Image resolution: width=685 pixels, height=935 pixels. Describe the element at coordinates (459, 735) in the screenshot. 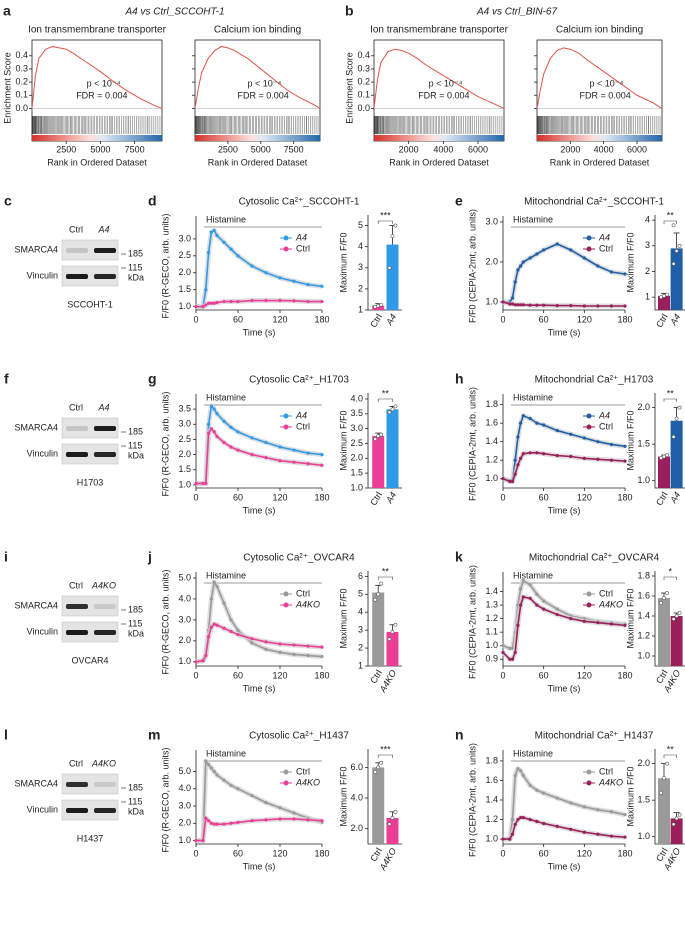

I see `panel-label: n` at that location.